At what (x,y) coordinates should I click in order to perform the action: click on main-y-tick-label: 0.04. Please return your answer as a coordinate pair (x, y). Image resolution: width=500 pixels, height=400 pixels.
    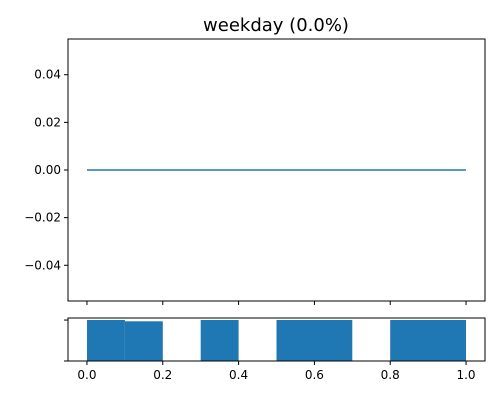
    Looking at the image, I should click on (47, 75).